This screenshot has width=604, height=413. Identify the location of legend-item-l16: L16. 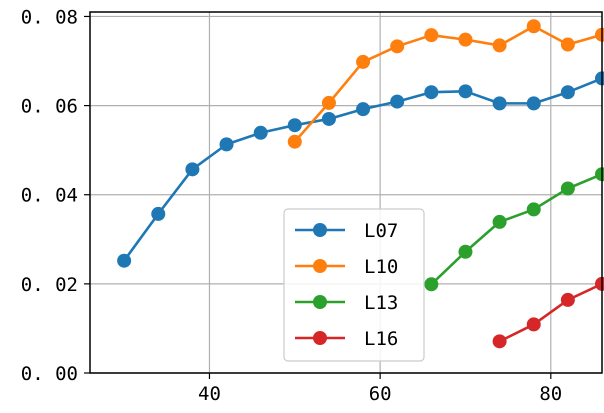
(346, 339).